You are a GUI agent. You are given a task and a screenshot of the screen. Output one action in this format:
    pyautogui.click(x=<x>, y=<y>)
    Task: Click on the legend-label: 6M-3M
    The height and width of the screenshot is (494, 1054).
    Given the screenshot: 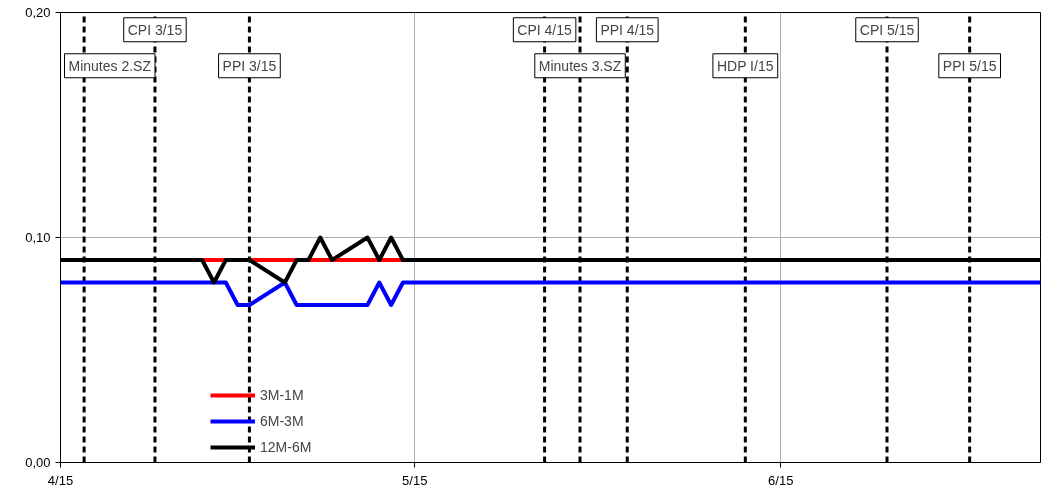 What is the action you would take?
    pyautogui.click(x=282, y=421)
    